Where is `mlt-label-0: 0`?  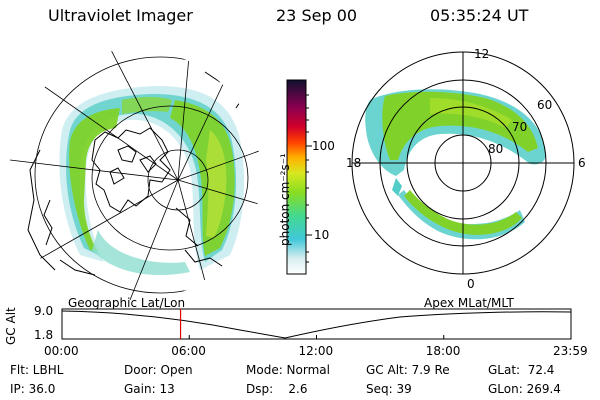
mlt-label-0: 0 is located at coordinates (471, 284).